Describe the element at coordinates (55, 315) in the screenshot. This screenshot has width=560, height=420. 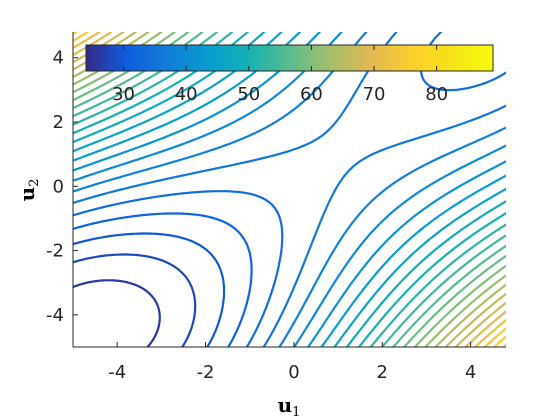
I see `y-tick-label: -4` at that location.